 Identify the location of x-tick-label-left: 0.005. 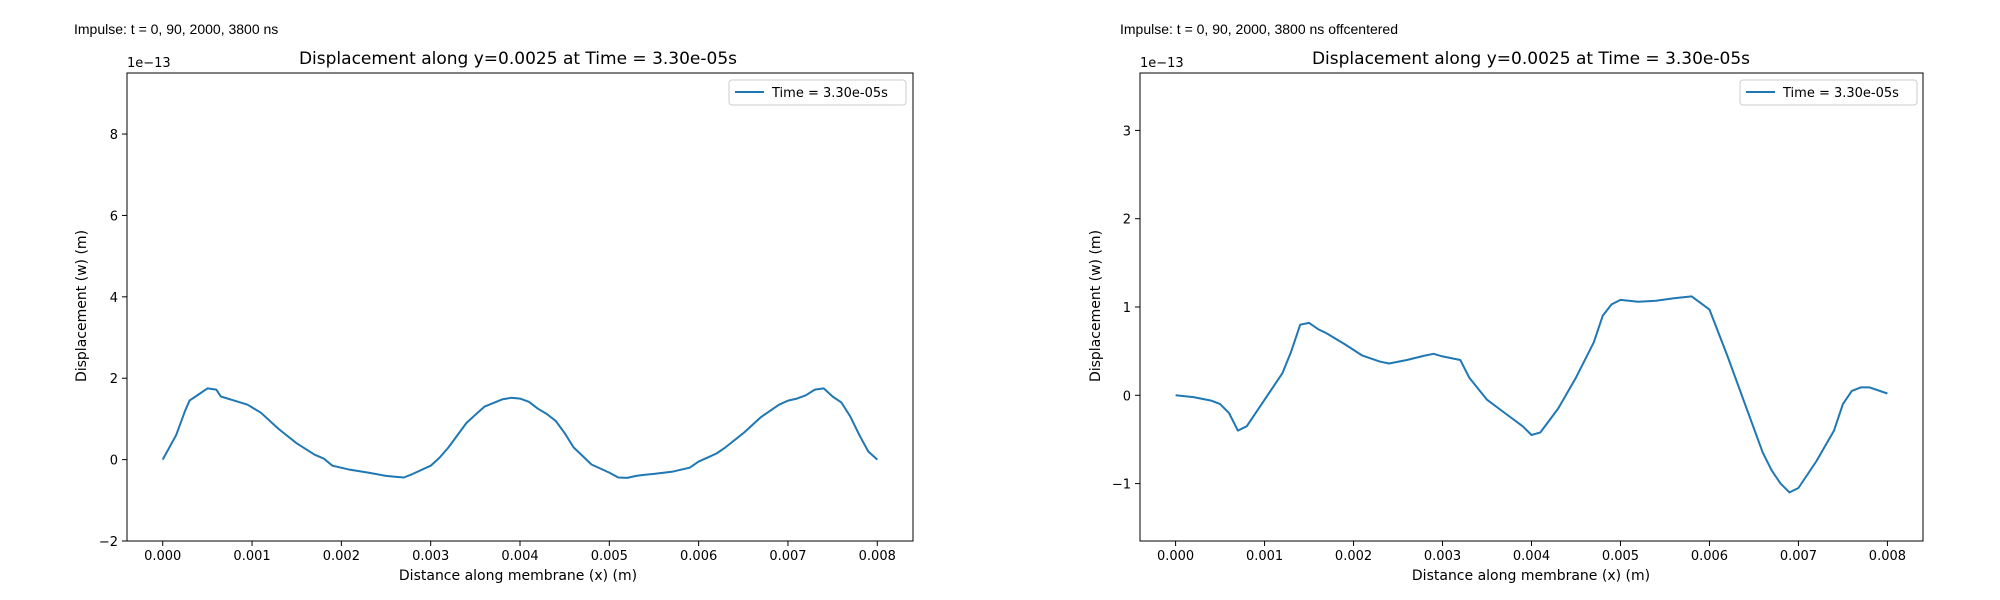
(609, 556).